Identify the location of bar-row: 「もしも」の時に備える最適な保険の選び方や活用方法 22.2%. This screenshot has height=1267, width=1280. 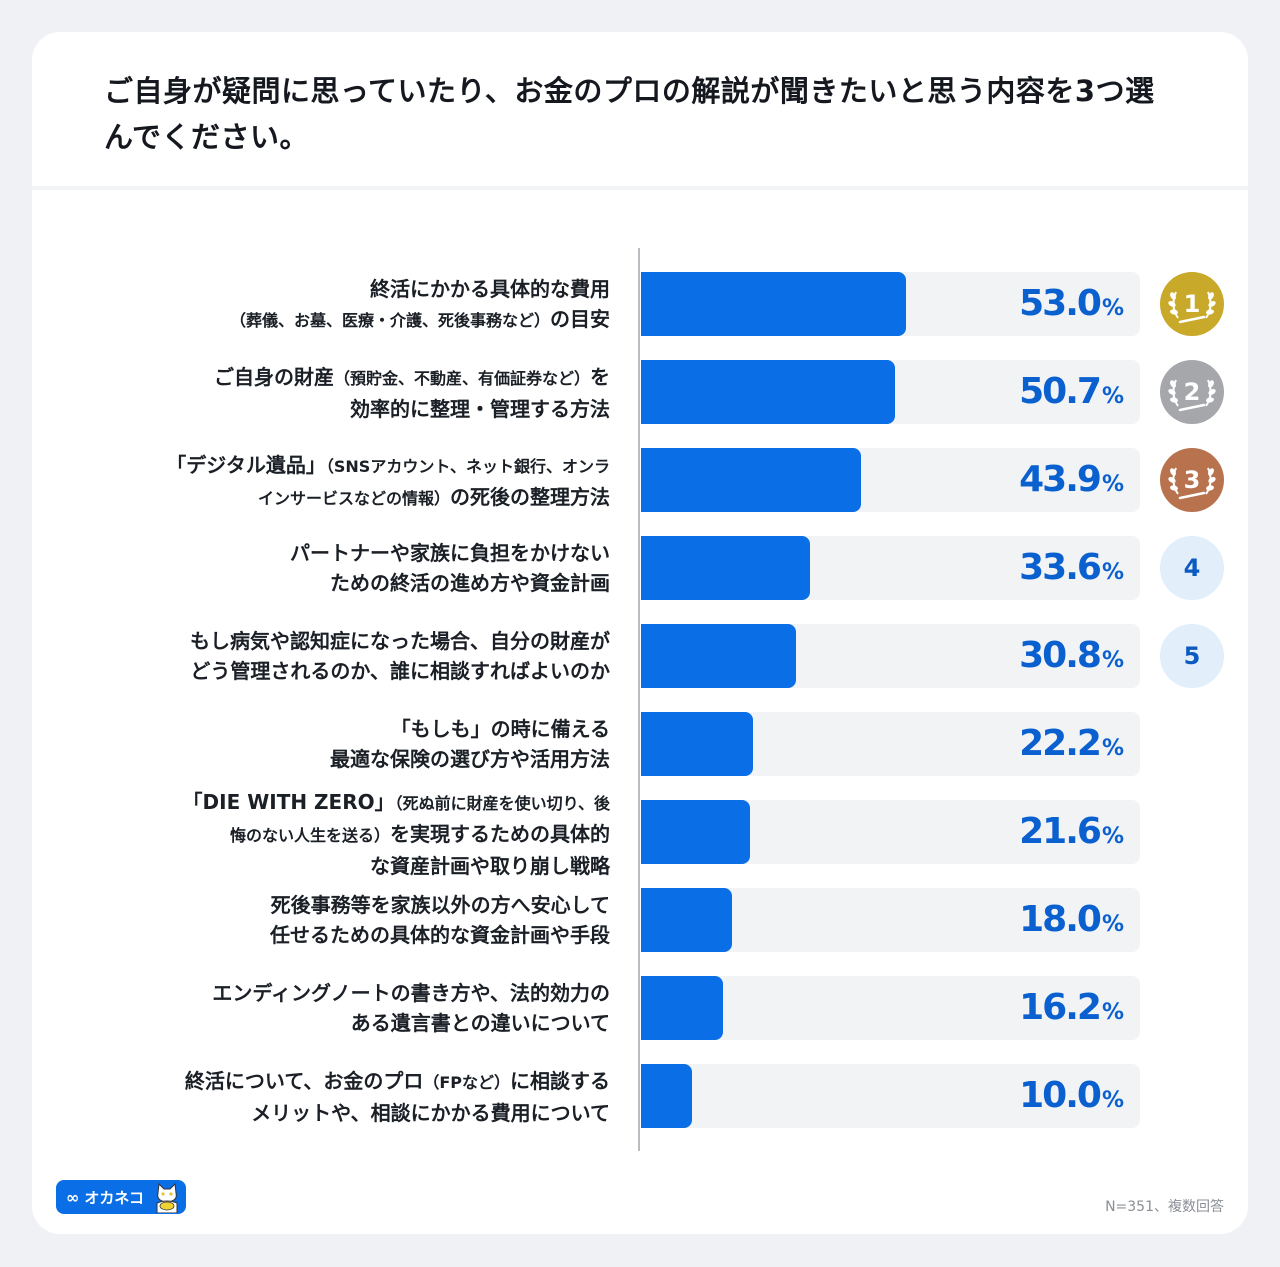
(640, 744).